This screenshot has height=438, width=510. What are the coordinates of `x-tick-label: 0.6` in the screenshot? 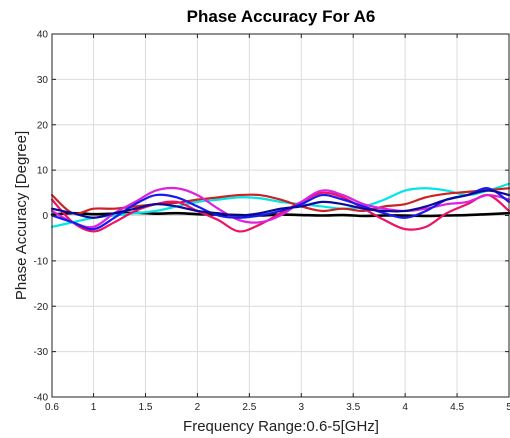 It's located at (52, 407).